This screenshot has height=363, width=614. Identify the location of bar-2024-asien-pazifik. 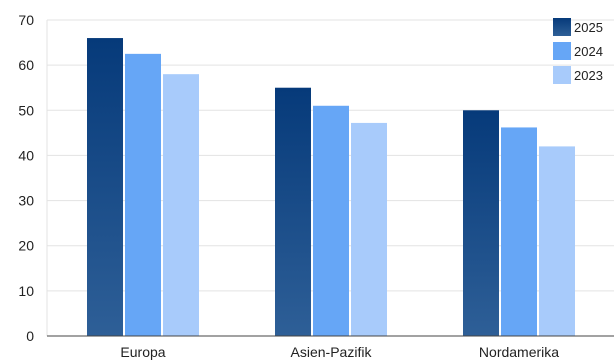
(331, 221).